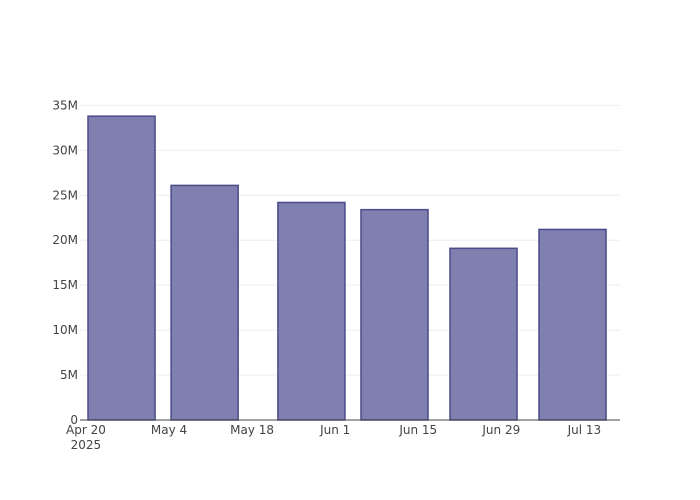  What do you see at coordinates (334, 430) in the screenshot?
I see `x-tick-label: Jun 1` at bounding box center [334, 430].